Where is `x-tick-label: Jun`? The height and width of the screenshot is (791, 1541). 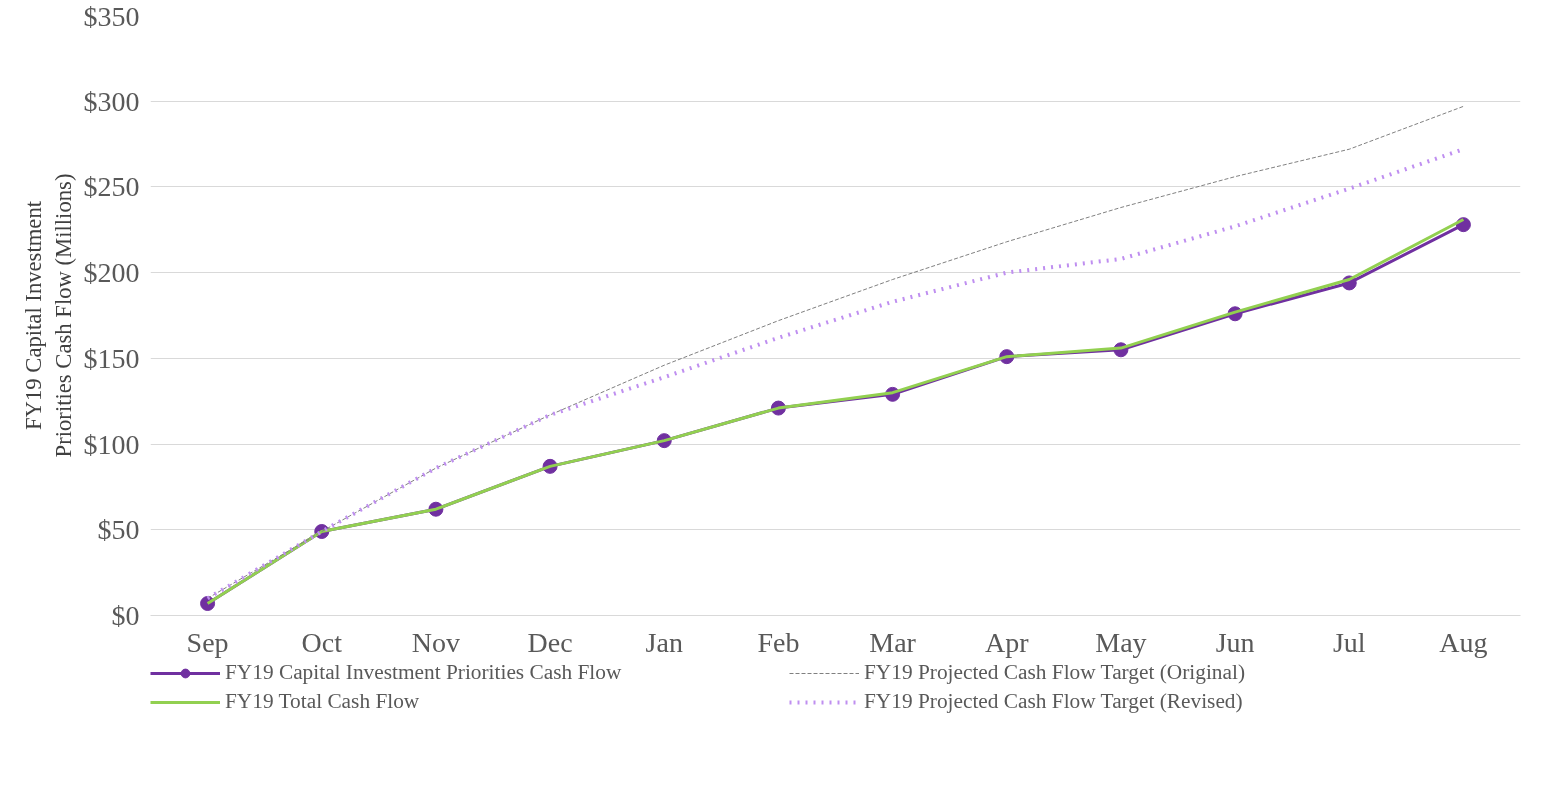
x-tick-label: Jun is located at coordinates (1235, 642).